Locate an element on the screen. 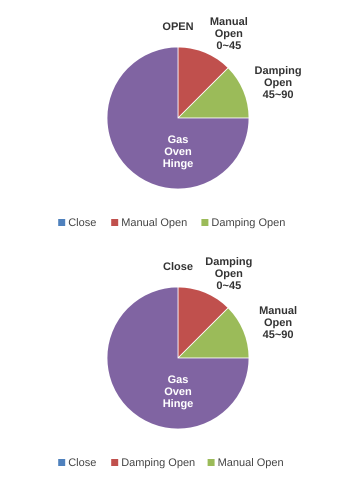  text: Damping Open 0~45 is located at coordinates (228, 274).